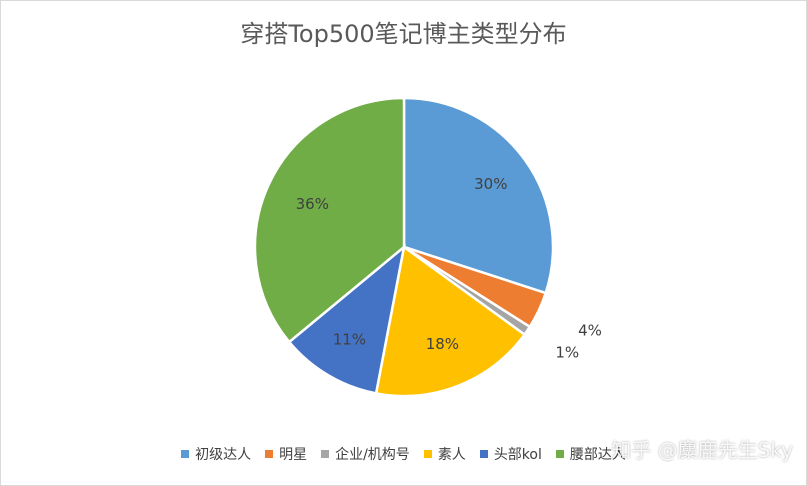 This screenshot has width=807, height=486. Describe the element at coordinates (597, 455) in the screenshot. I see `legend-label: 腰部达人` at that location.